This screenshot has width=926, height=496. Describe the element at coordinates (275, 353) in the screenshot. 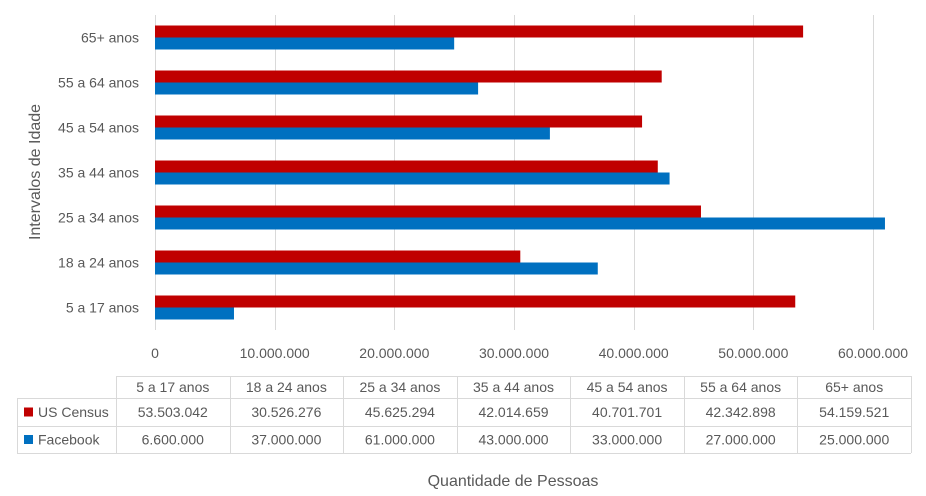

I see `x-tick-label: 10.000.000` at that location.